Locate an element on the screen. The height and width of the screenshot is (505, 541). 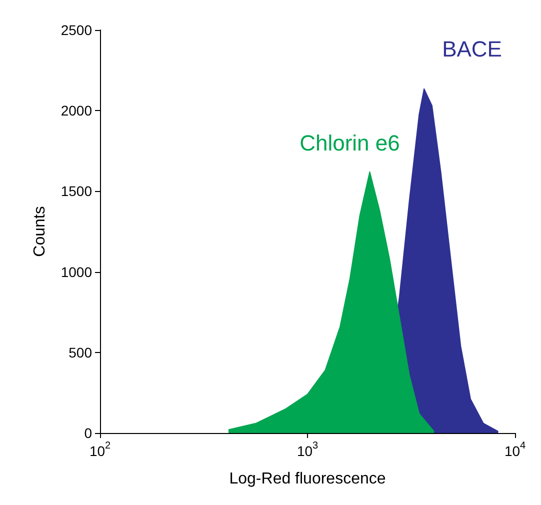
y-tick-label: 0 is located at coordinates (88, 433).